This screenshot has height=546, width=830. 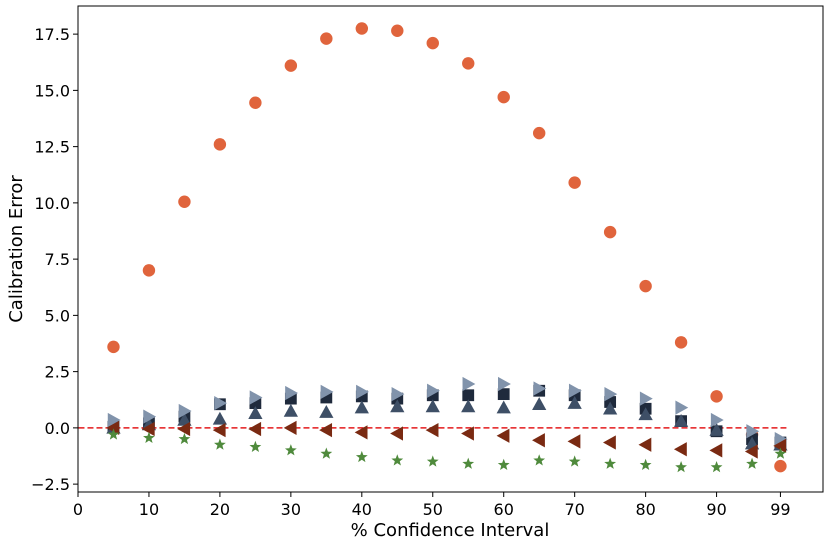 I want to click on y-tick-label: −2.5, so click(x=50, y=484).